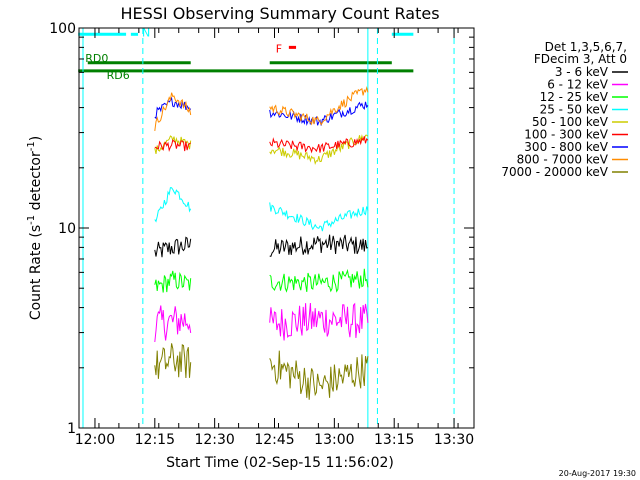  What do you see at coordinates (334, 440) in the screenshot?
I see `x-tick-label: 13:00` at bounding box center [334, 440].